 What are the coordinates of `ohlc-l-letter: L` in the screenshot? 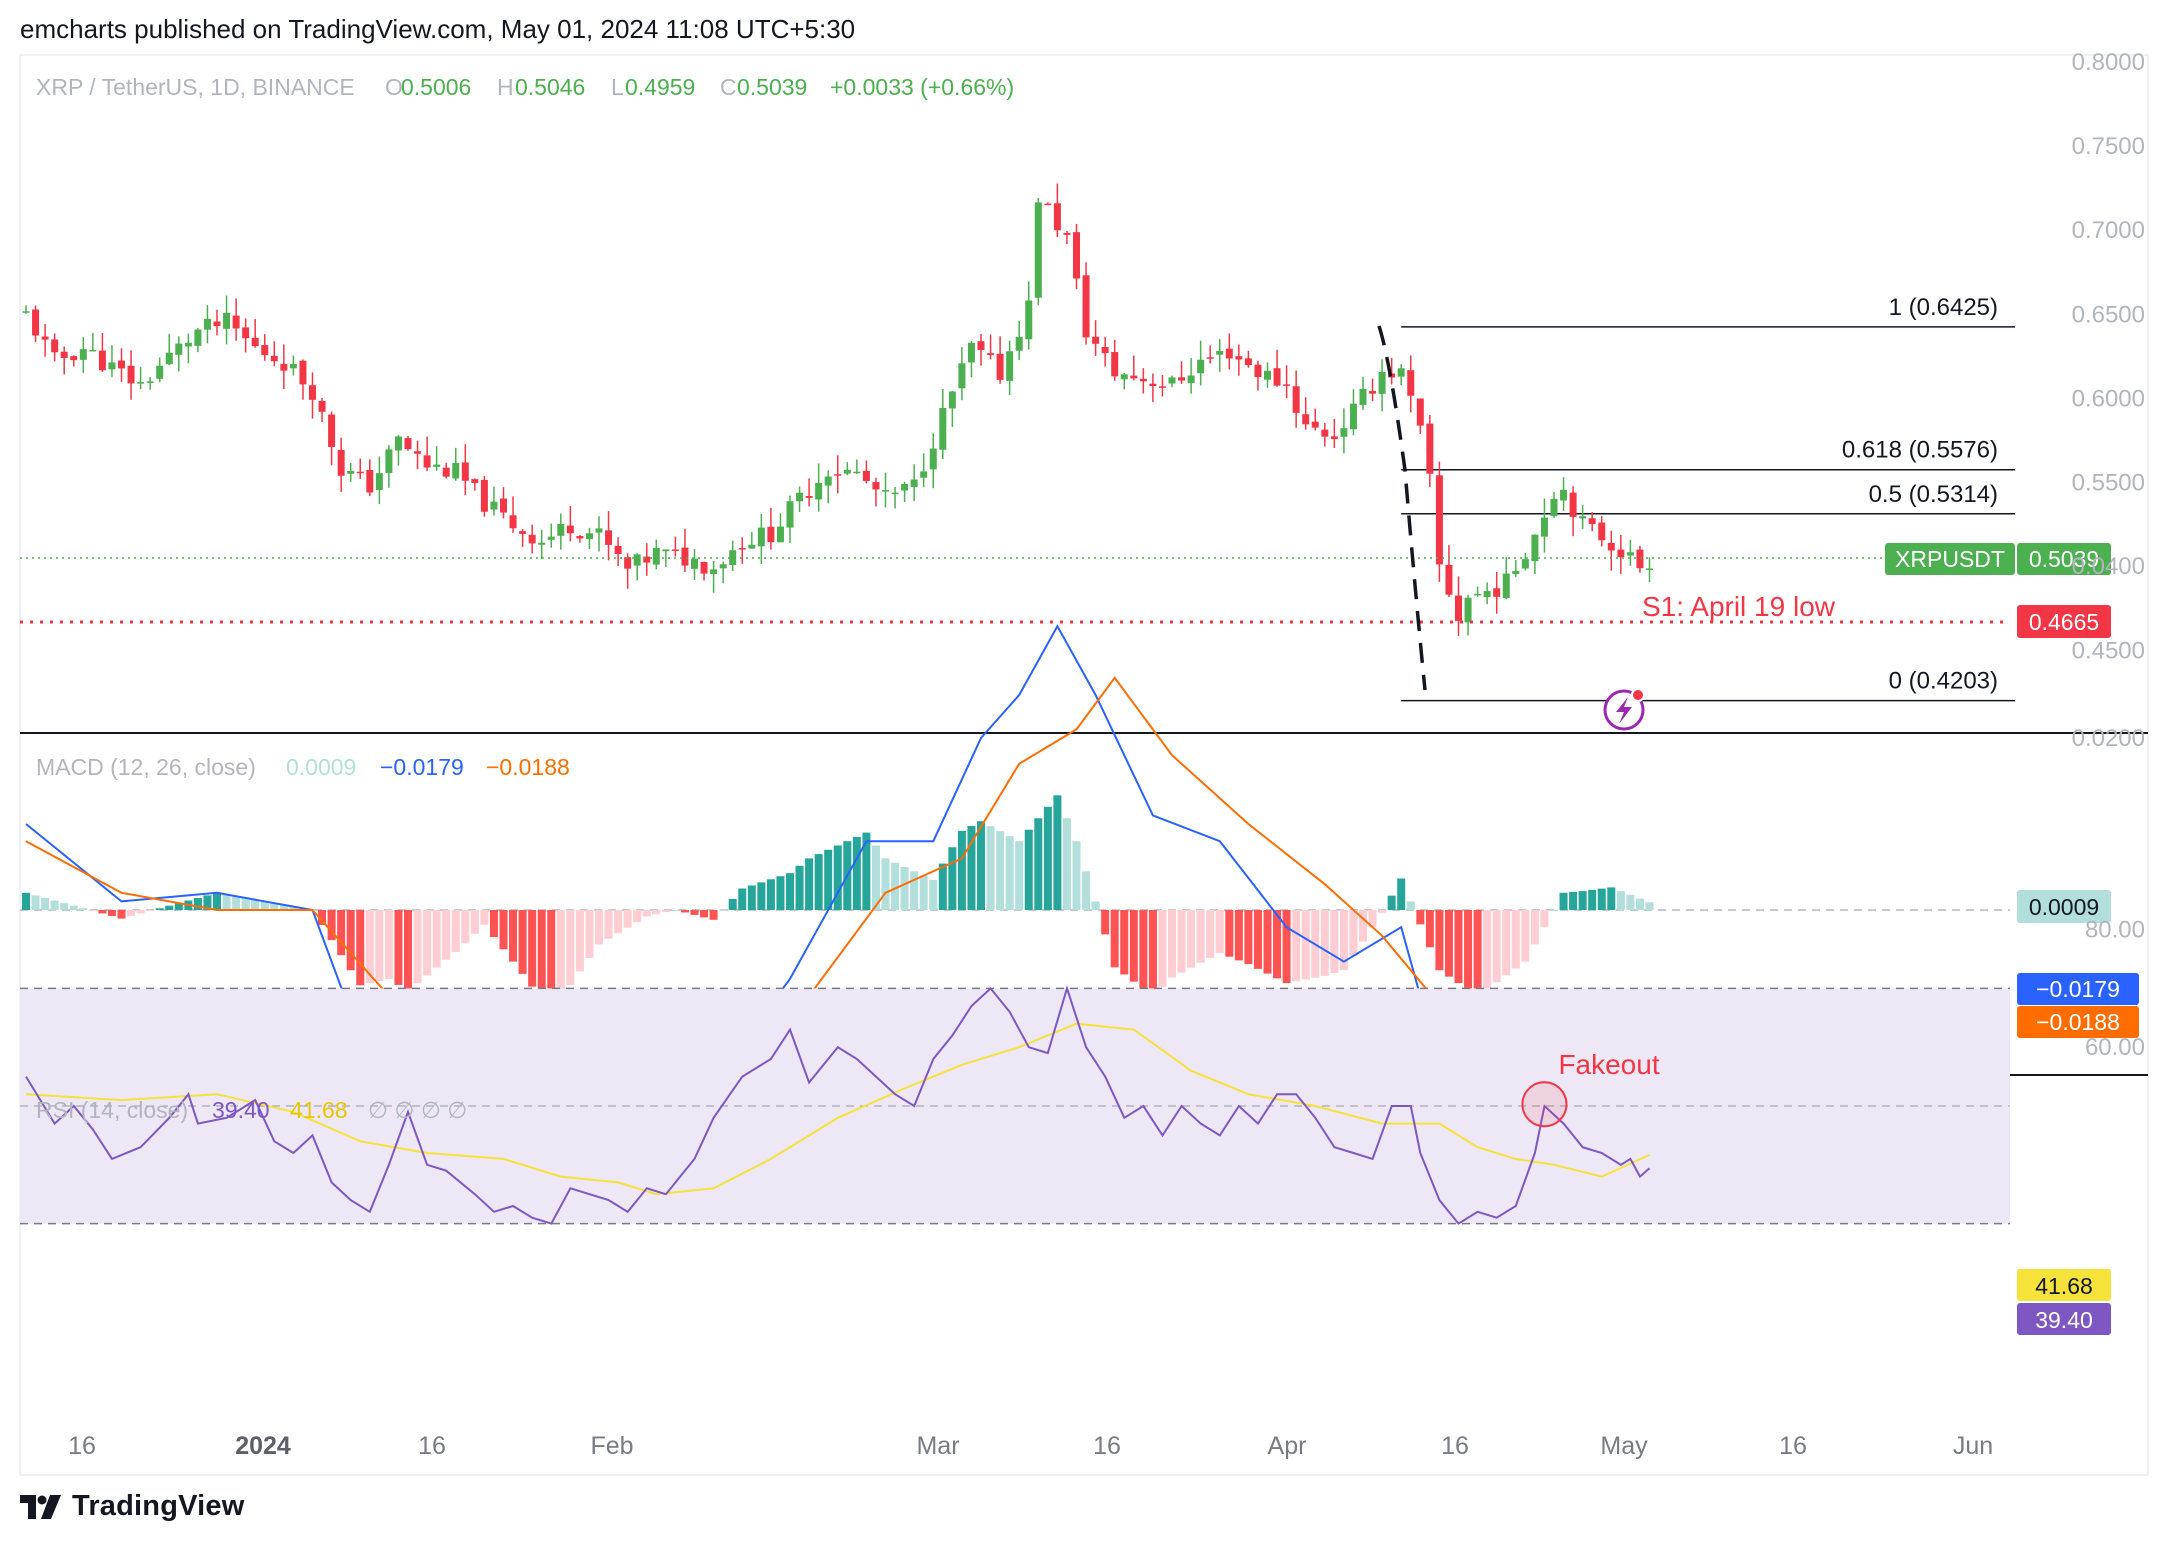 It's located at (617, 87).